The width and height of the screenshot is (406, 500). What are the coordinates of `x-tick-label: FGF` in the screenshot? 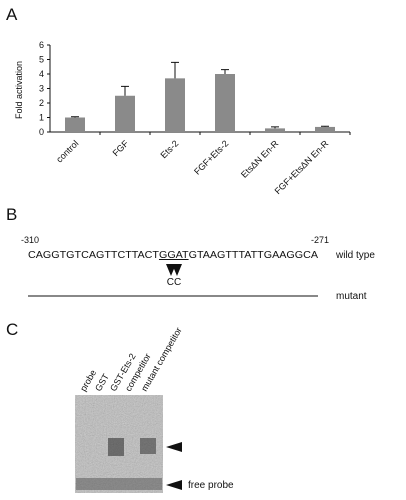 It's located at (121, 148).